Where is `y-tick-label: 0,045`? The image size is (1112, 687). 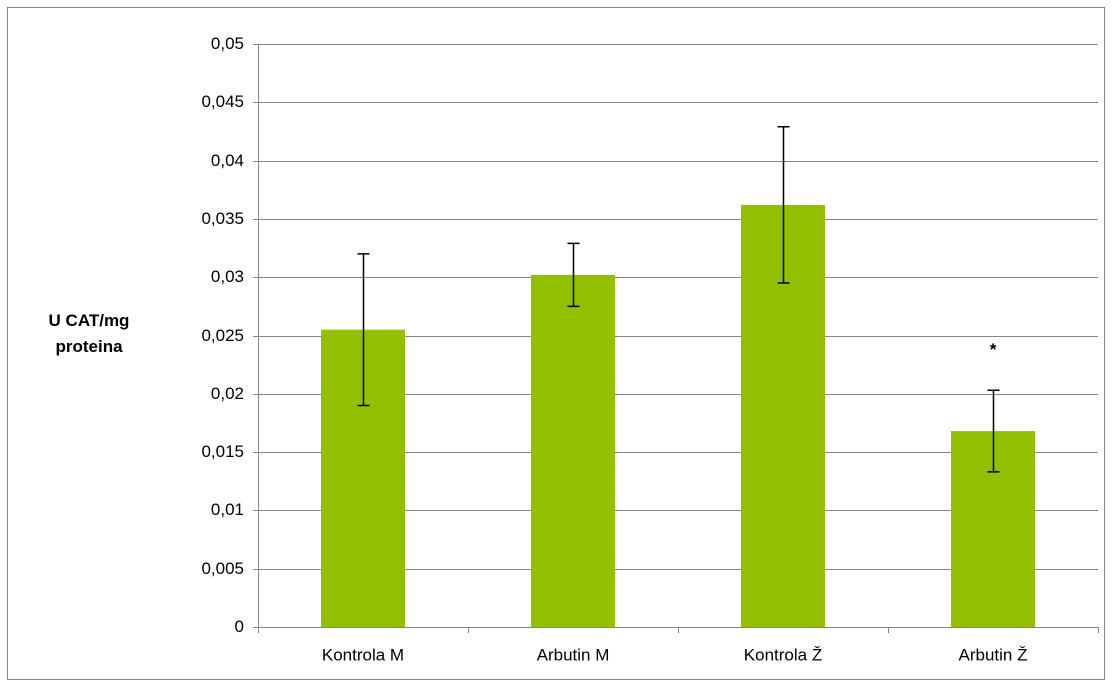
y-tick-label: 0,045 is located at coordinates (222, 101).